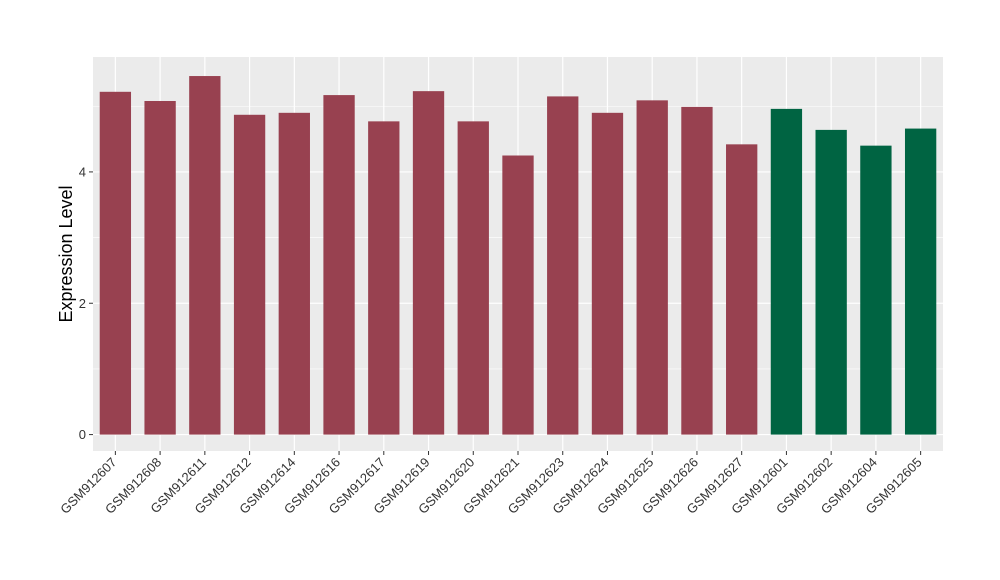  What do you see at coordinates (742, 289) in the screenshot?
I see `bar-GSM912627` at bounding box center [742, 289].